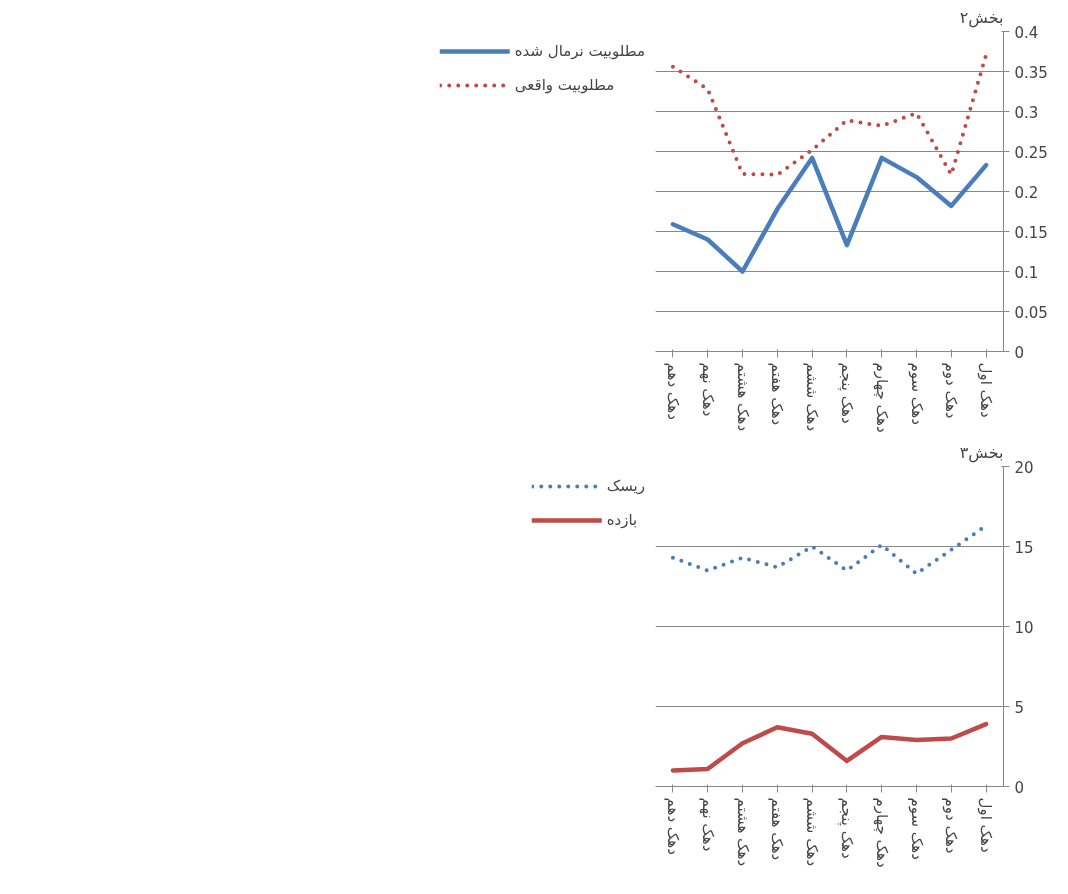 The height and width of the screenshot is (894, 1068). What do you see at coordinates (1019, 707) in the screenshot?
I see `y-tick-label: 5` at bounding box center [1019, 707].